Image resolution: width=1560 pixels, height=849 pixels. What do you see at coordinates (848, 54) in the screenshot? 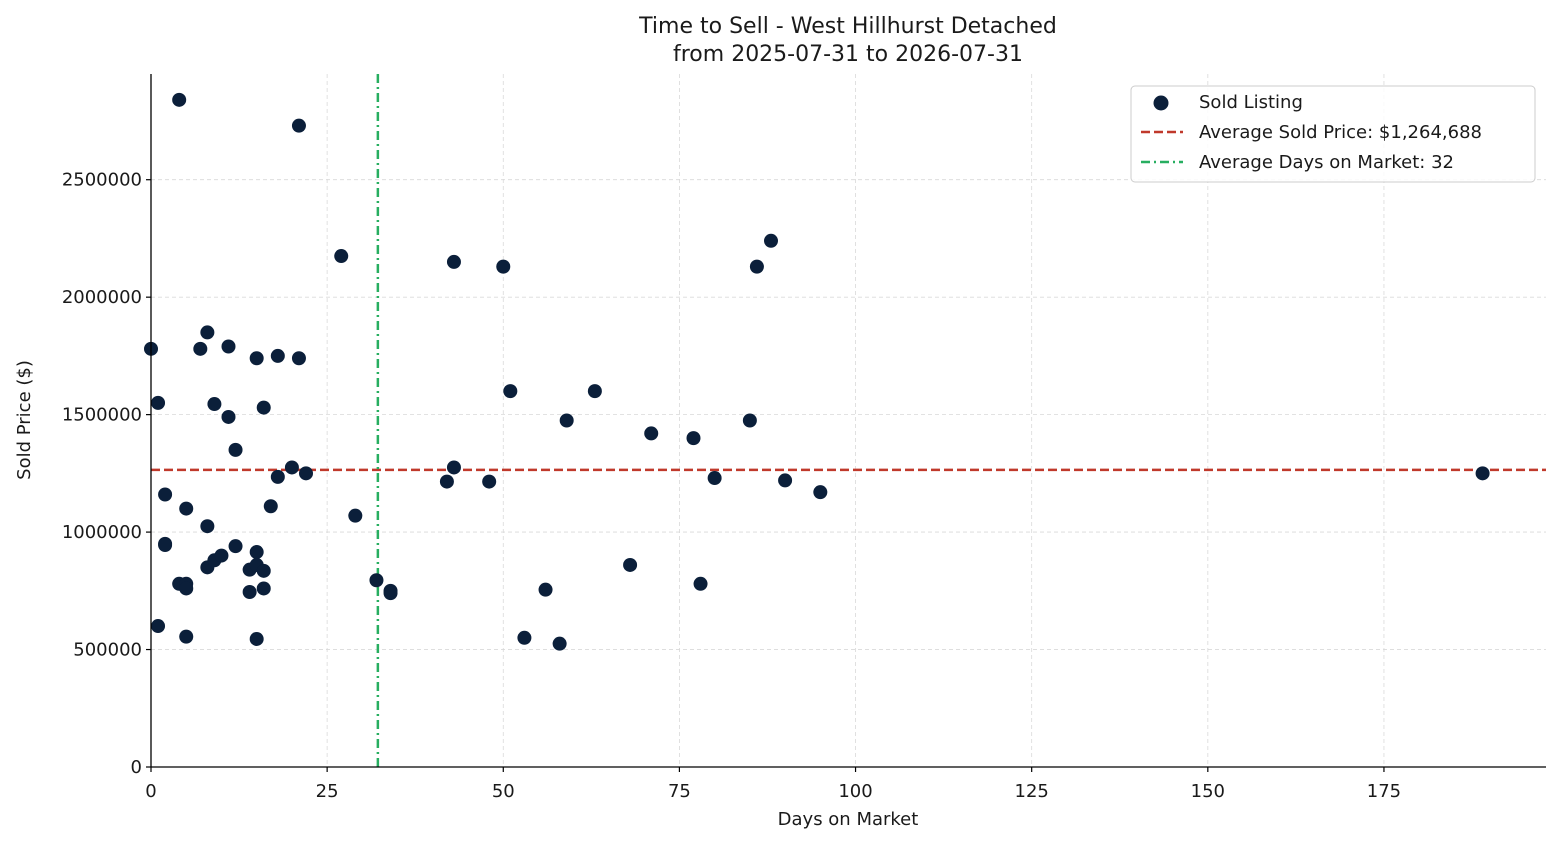
I see `chart-subtitle: from 2025-07-31 to 2026-07-31` at bounding box center [848, 54].